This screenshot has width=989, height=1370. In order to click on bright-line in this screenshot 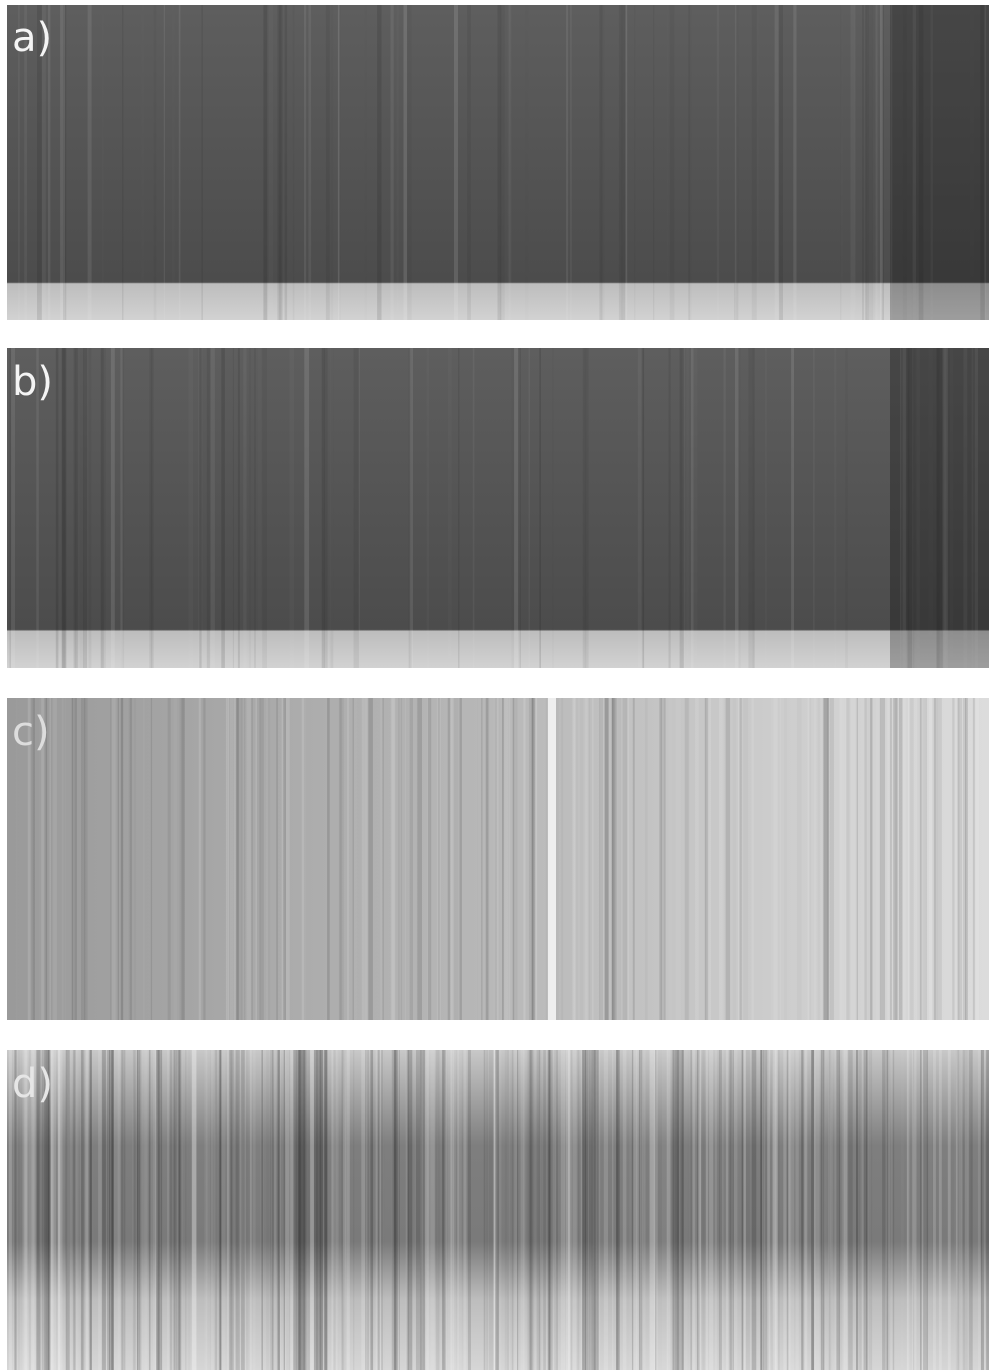, I will do `click(552, 859)`.